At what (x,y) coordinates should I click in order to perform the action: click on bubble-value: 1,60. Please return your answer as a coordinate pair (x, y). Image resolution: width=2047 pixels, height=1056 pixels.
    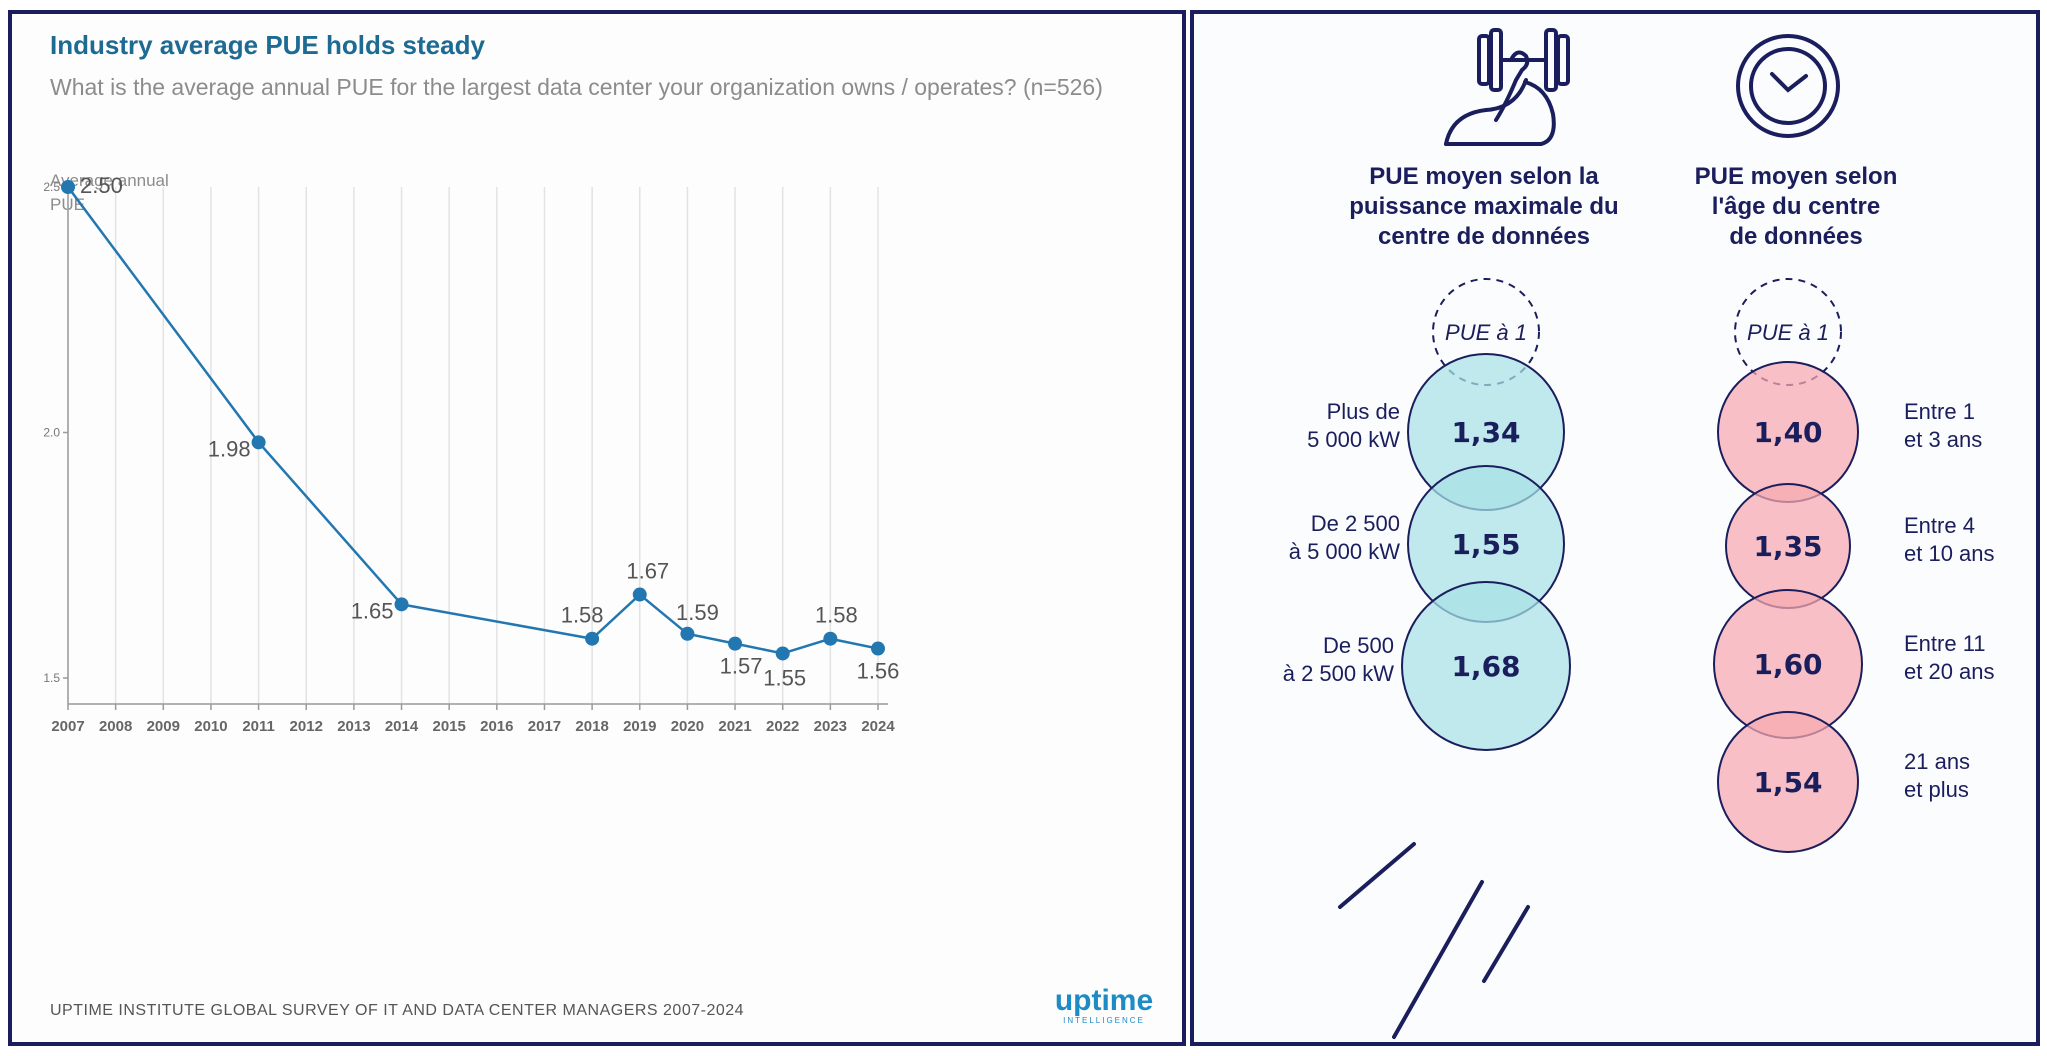
    Looking at the image, I should click on (1787, 664).